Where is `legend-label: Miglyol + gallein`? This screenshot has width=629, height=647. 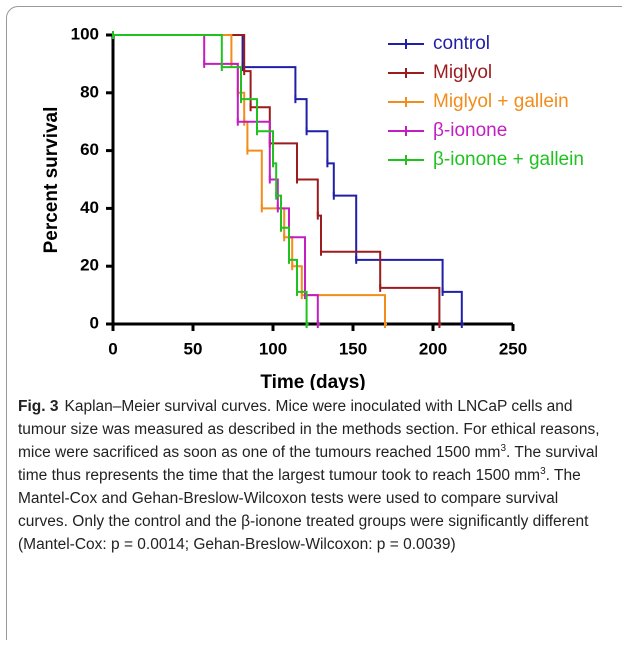
legend-label: Miglyol + gallein is located at coordinates (501, 101).